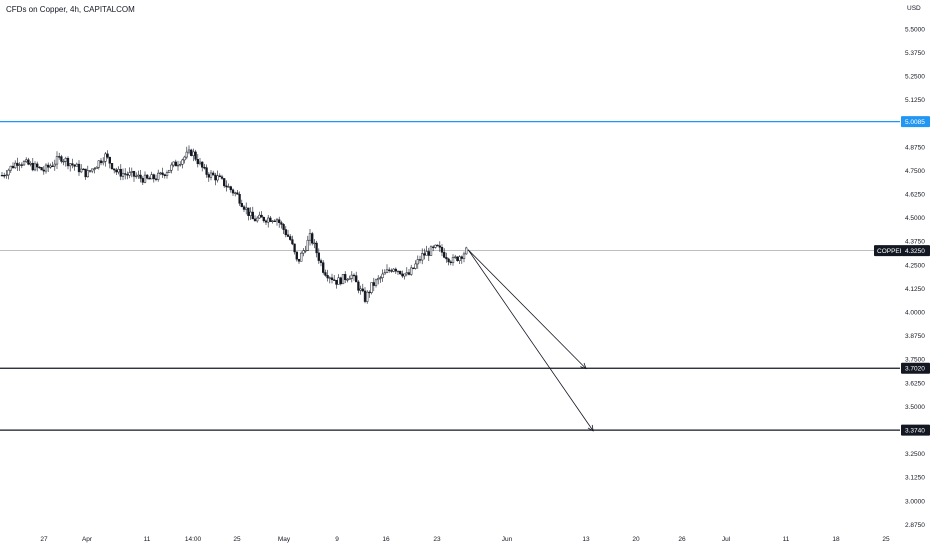 The image size is (932, 550). Describe the element at coordinates (915, 289) in the screenshot. I see `y-tick-label: 4.1250` at that location.